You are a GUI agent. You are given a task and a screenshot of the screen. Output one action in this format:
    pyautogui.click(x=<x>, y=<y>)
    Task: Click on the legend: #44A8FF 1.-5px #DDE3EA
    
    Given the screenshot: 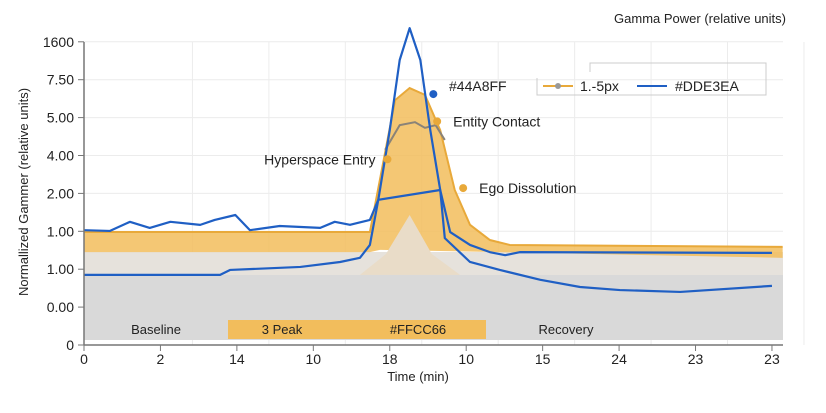 What is the action you would take?
    pyautogui.click(x=608, y=79)
    